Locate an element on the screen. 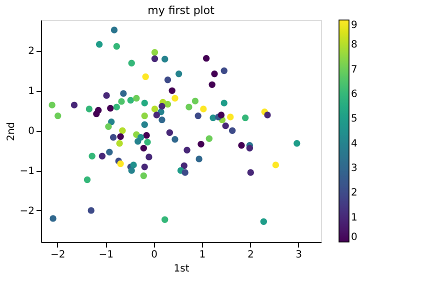  chart-title: my first plot is located at coordinates (182, 10).